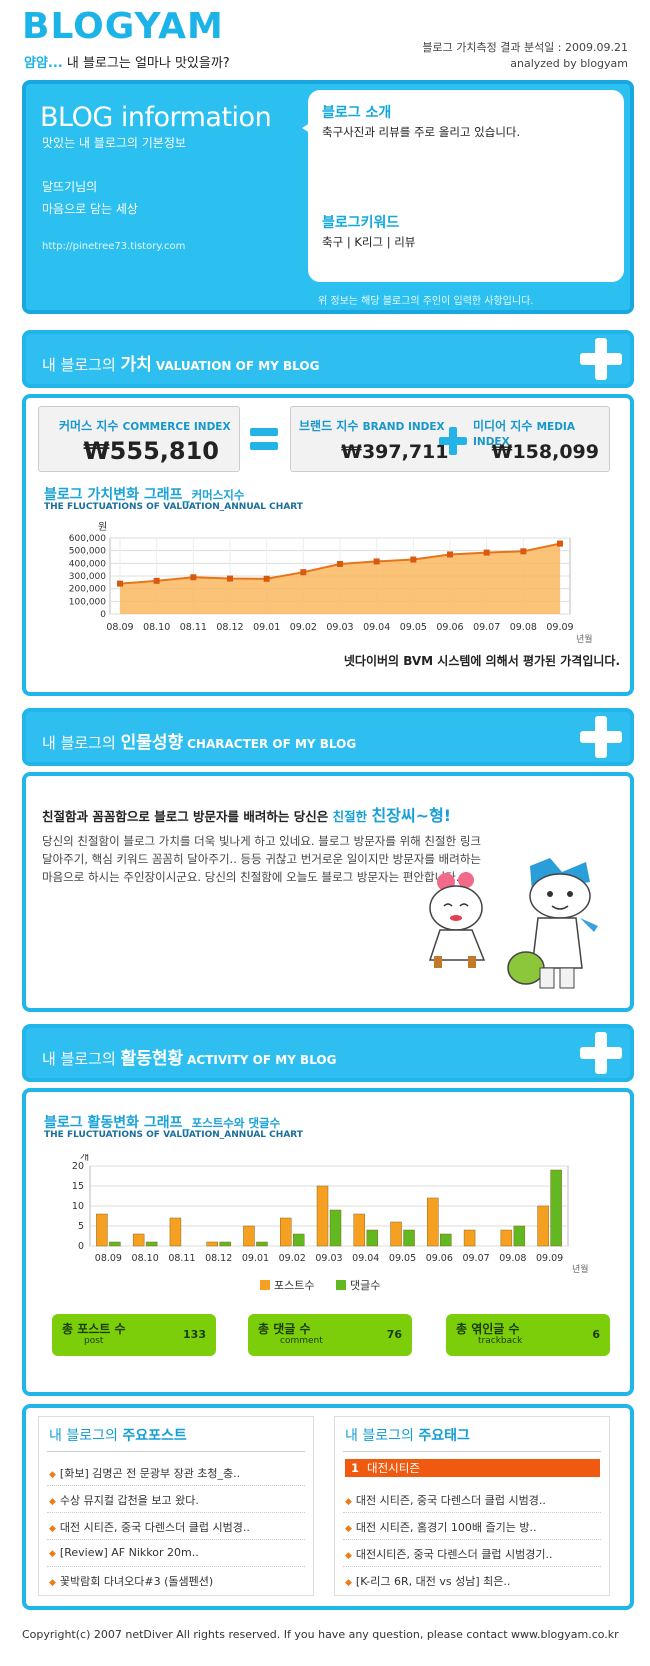 The height and width of the screenshot is (1666, 650). I want to click on analyzed-by: analyzed by blogyam, so click(569, 63).